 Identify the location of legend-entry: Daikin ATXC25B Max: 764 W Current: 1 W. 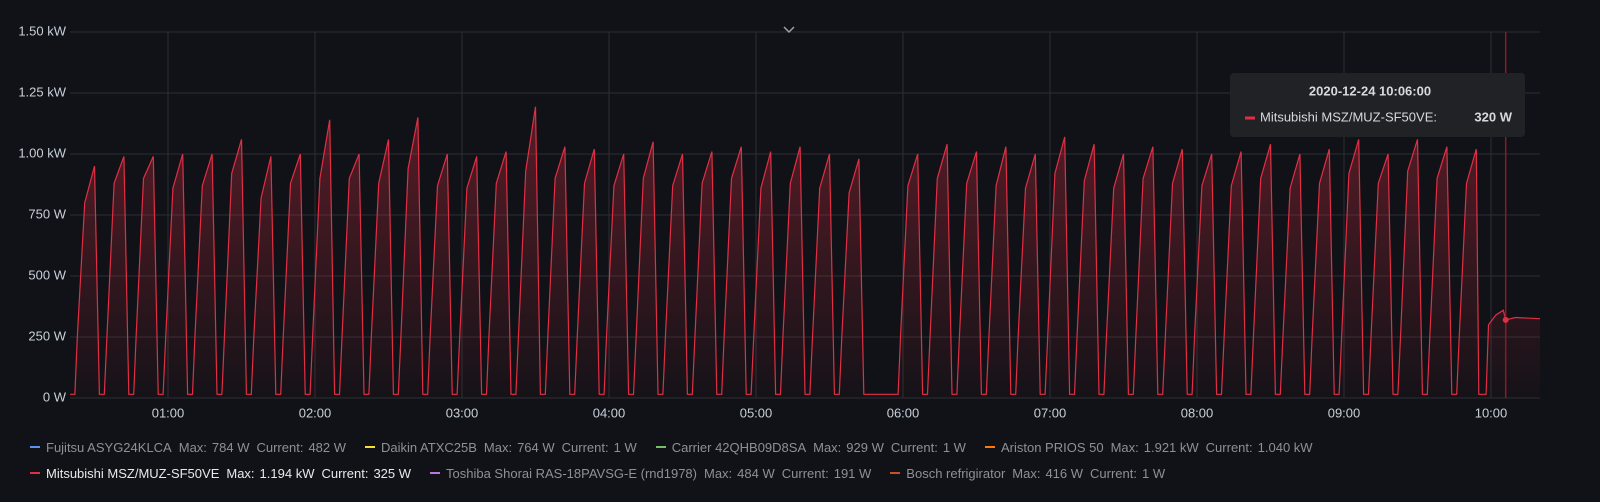
(503, 447).